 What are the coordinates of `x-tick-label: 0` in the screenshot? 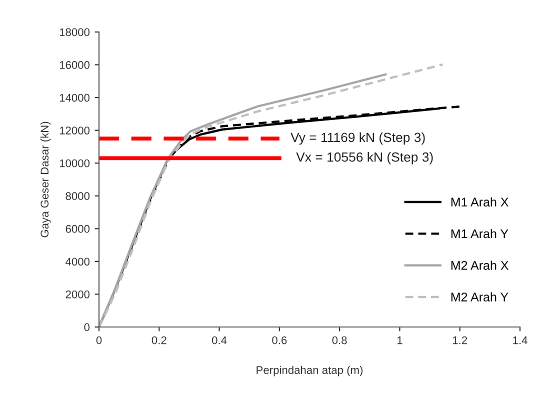 It's located at (99, 340).